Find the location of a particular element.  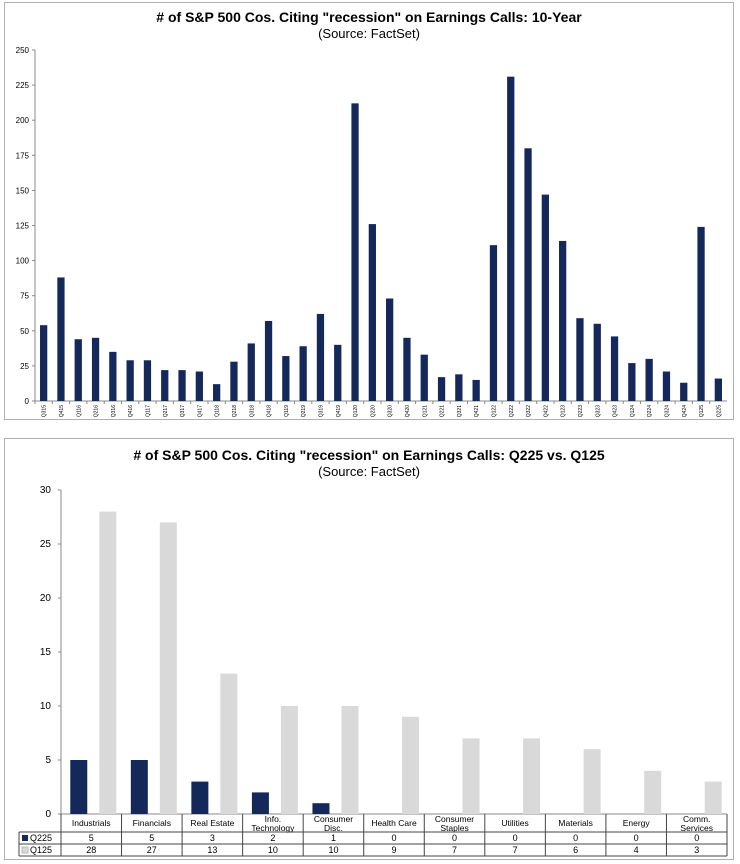

x-tick-label: Q422 is located at coordinates (546, 411).